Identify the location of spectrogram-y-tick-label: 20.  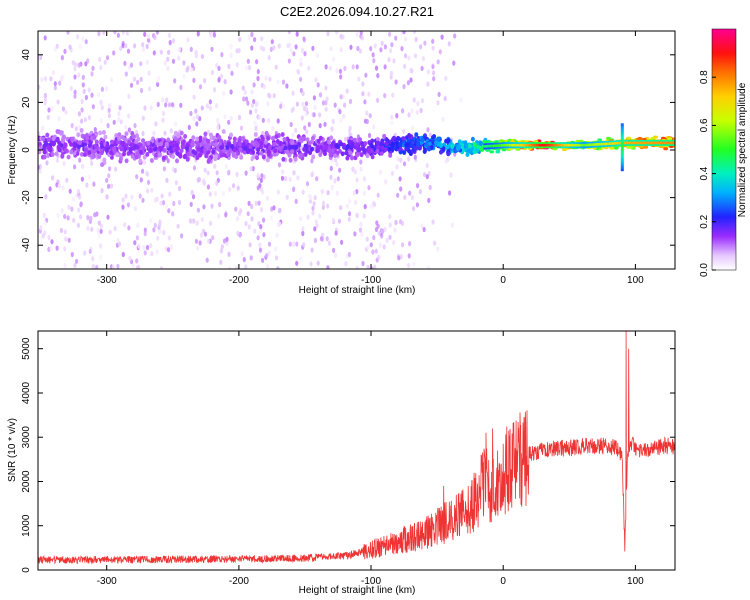
(26, 102).